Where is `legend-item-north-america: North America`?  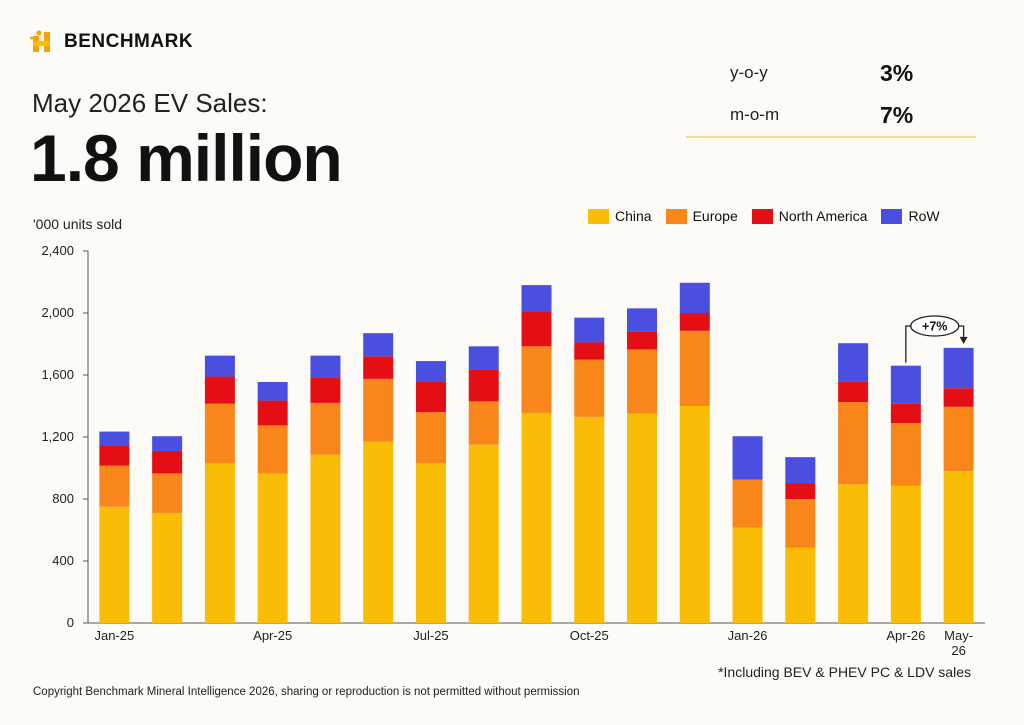
legend-item-north-america: North America is located at coordinates (809, 216).